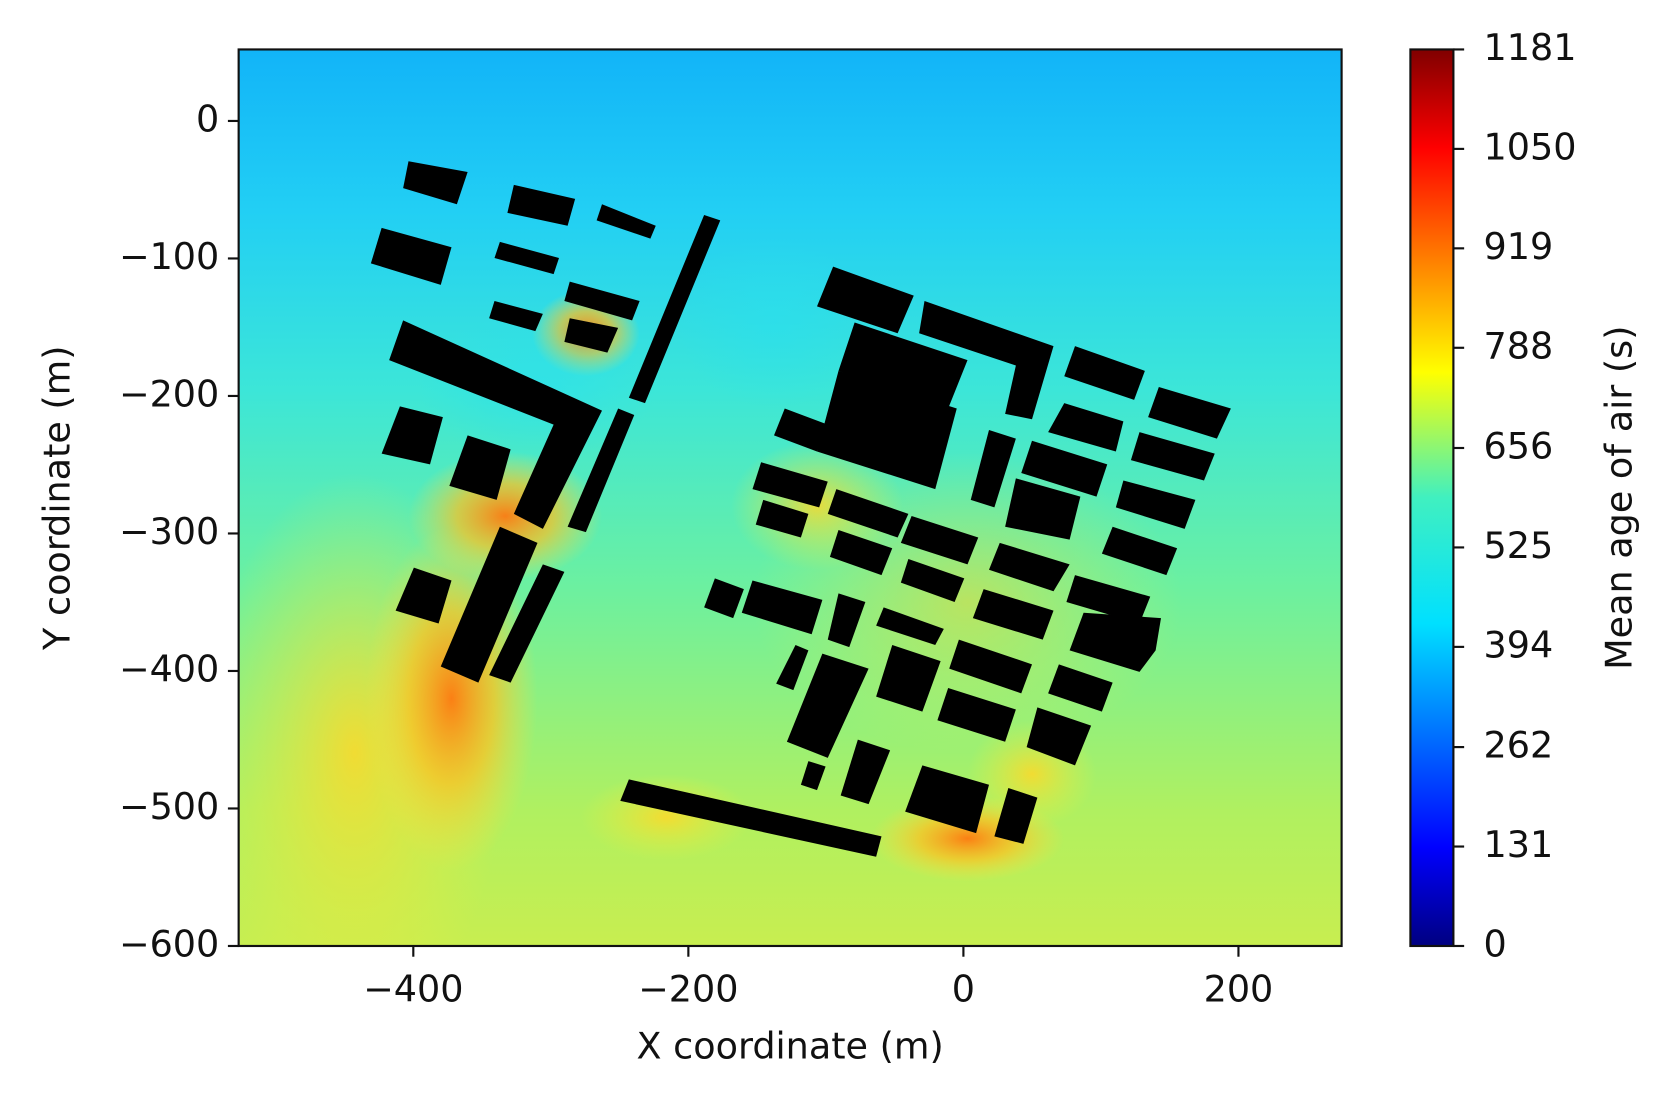 The width and height of the screenshot is (1677, 1104). What do you see at coordinates (169, 531) in the screenshot?
I see `y-tick-label: −300` at bounding box center [169, 531].